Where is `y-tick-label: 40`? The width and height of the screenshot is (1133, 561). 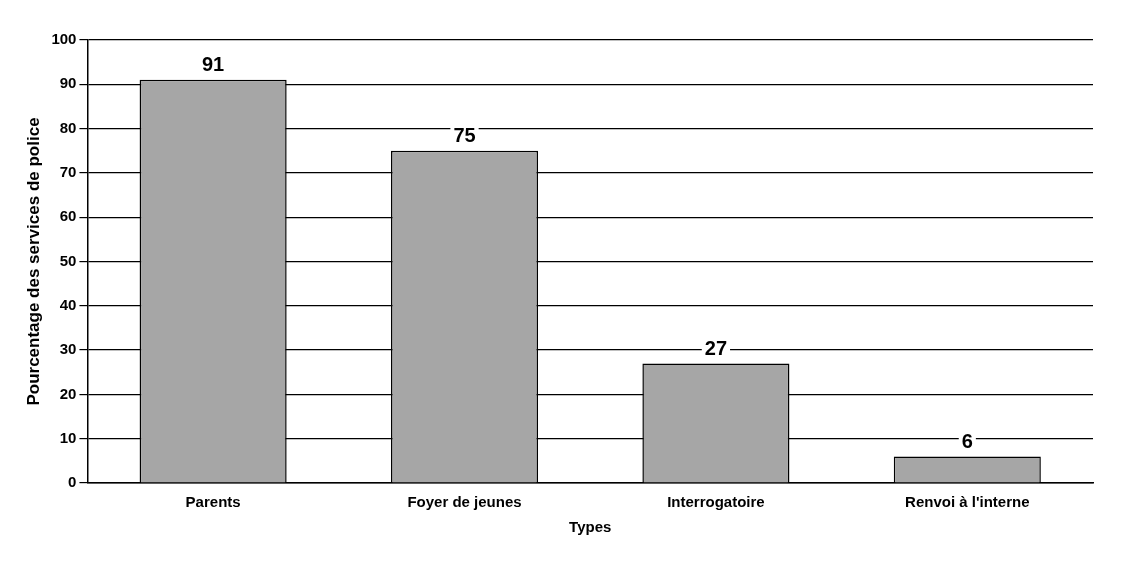 y-tick-label: 40 is located at coordinates (68, 304).